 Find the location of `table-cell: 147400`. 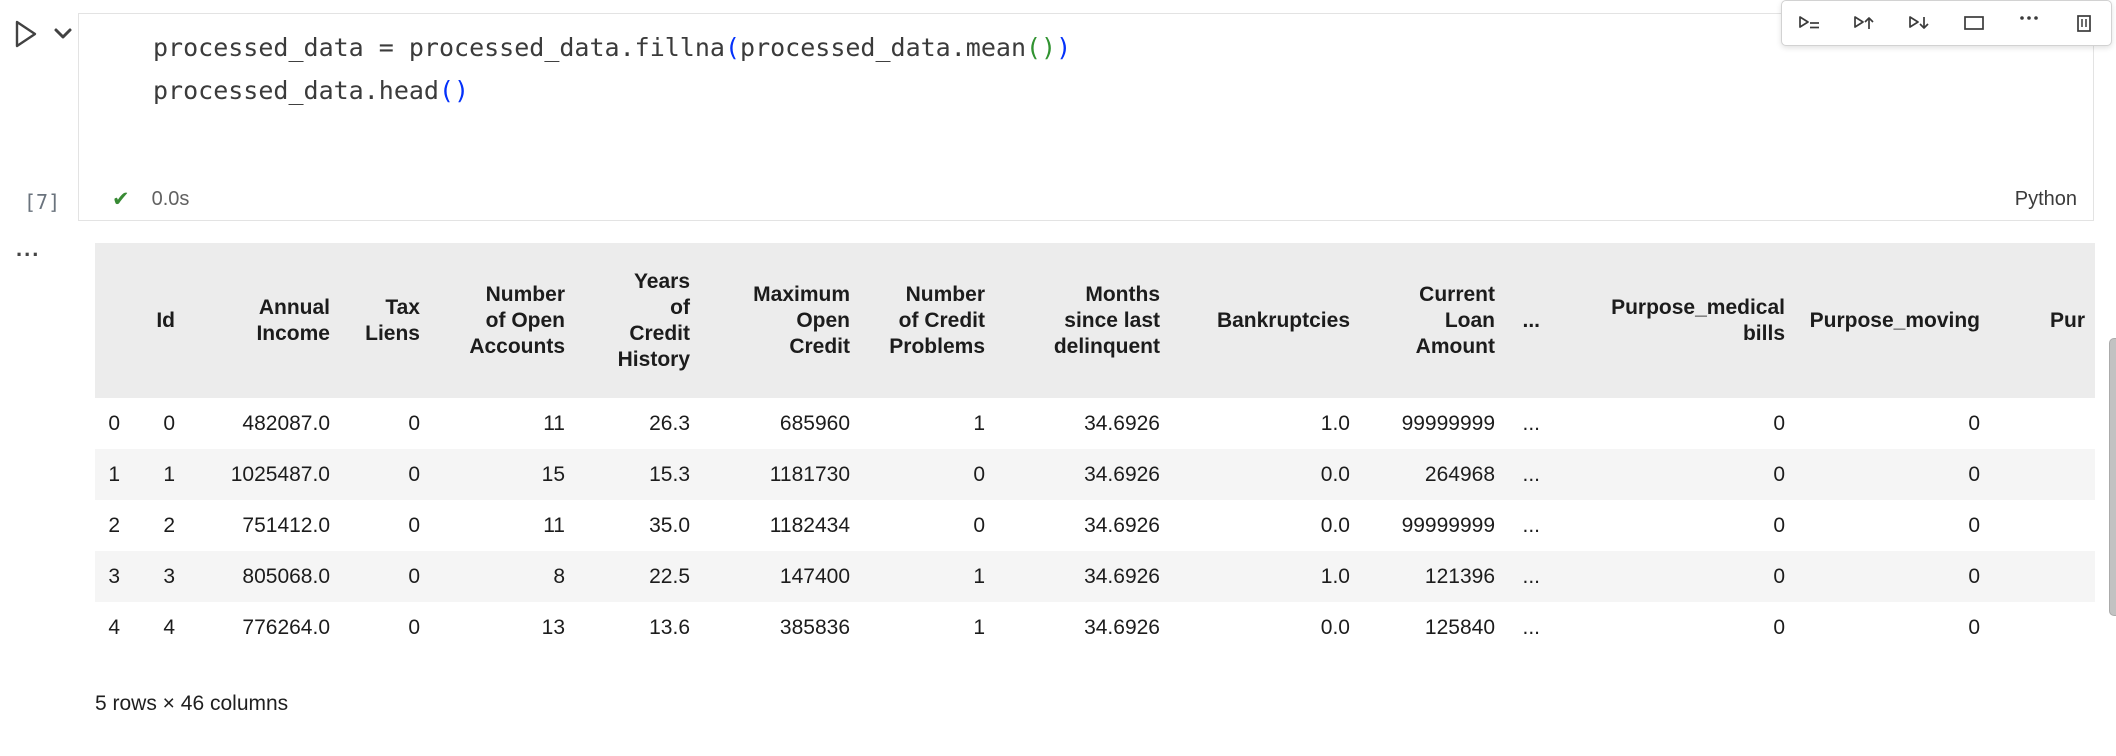

table-cell: 147400 is located at coordinates (780, 576).